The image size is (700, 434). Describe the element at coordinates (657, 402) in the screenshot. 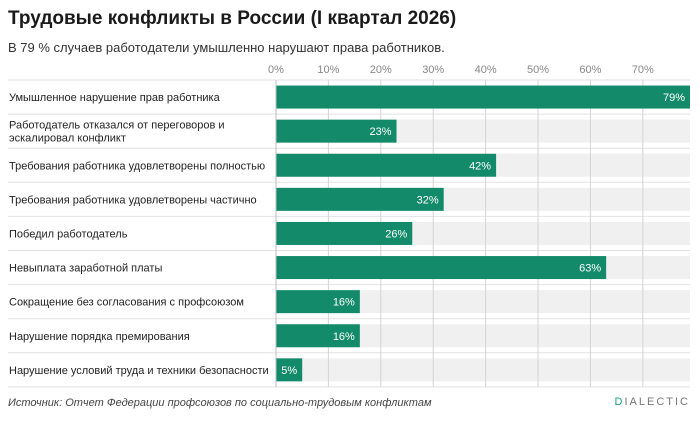

I see `brand-logo-text: IALECTIC` at that location.